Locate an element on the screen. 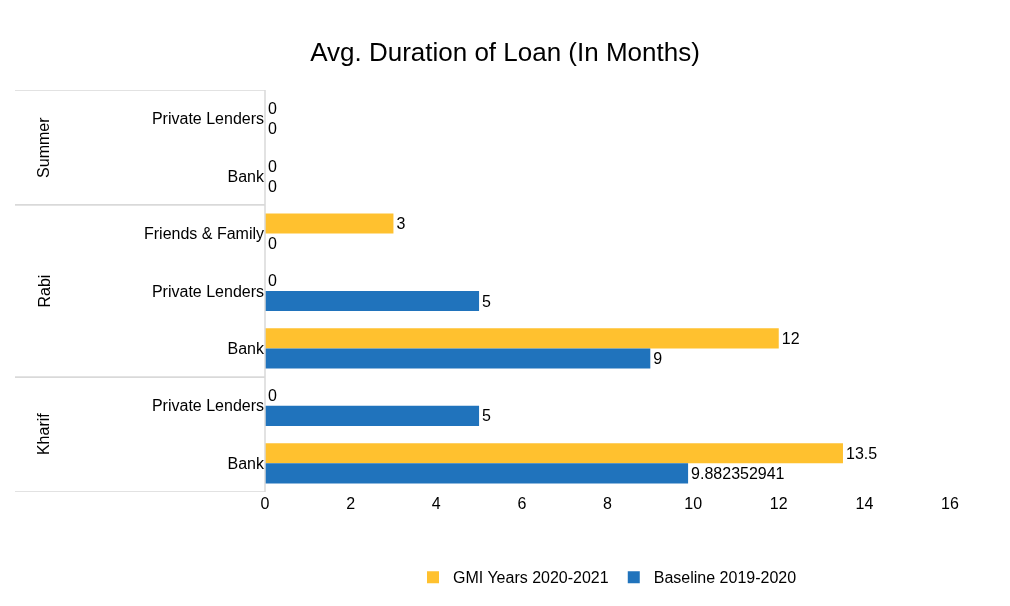  x-tick-label: 4 is located at coordinates (436, 503).